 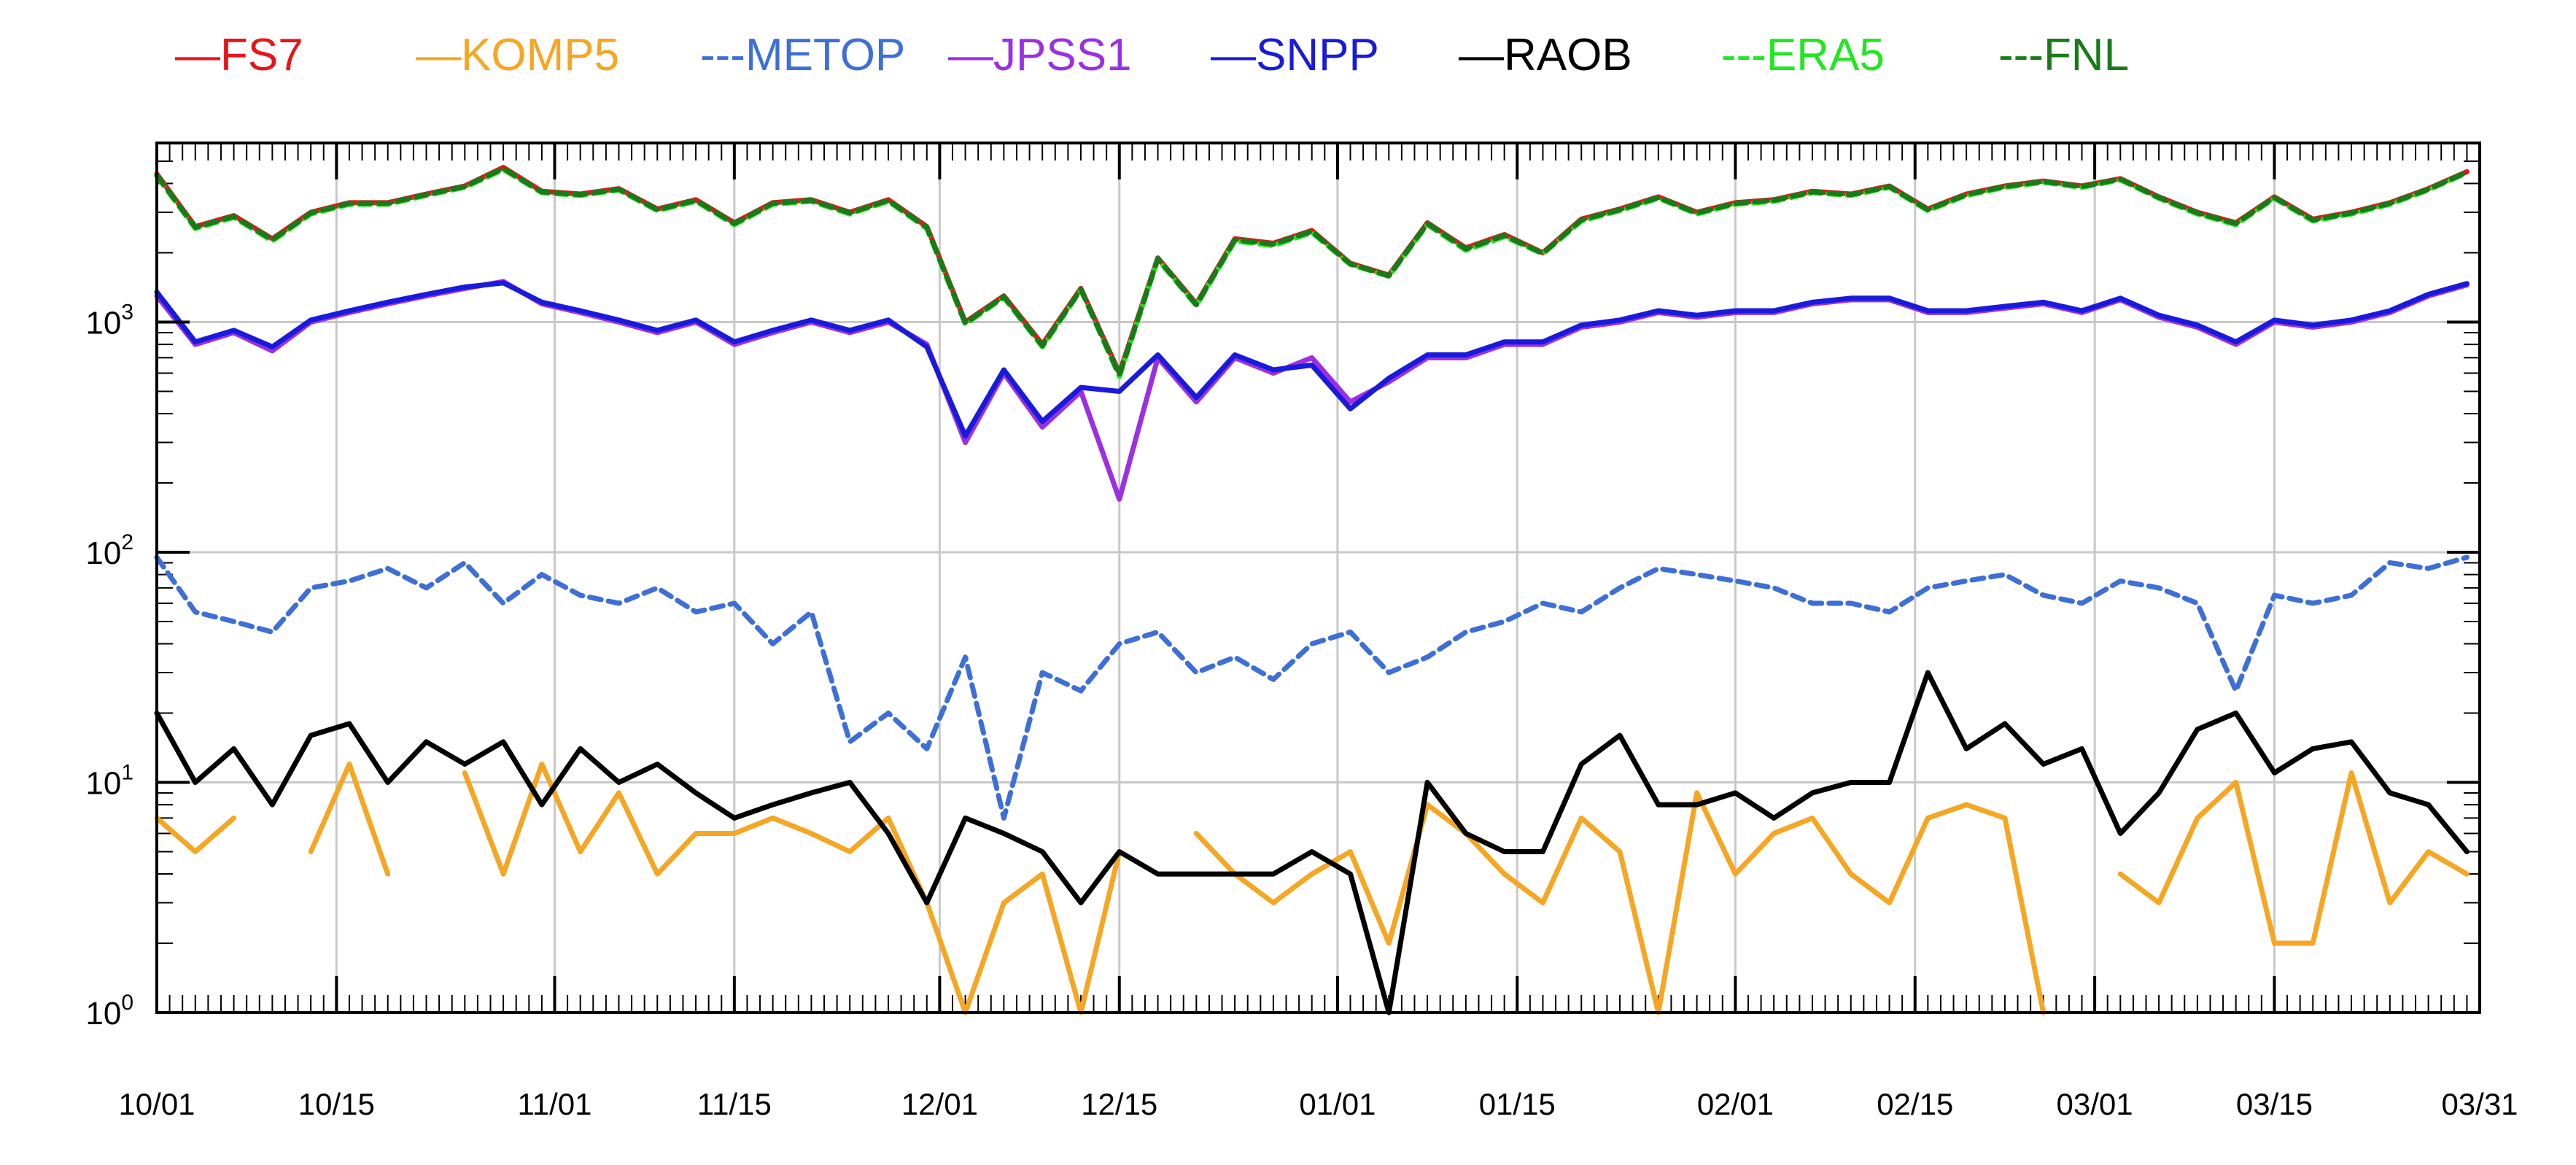 What do you see at coordinates (940, 1104) in the screenshot?
I see `x-tick-label: 12/01` at bounding box center [940, 1104].